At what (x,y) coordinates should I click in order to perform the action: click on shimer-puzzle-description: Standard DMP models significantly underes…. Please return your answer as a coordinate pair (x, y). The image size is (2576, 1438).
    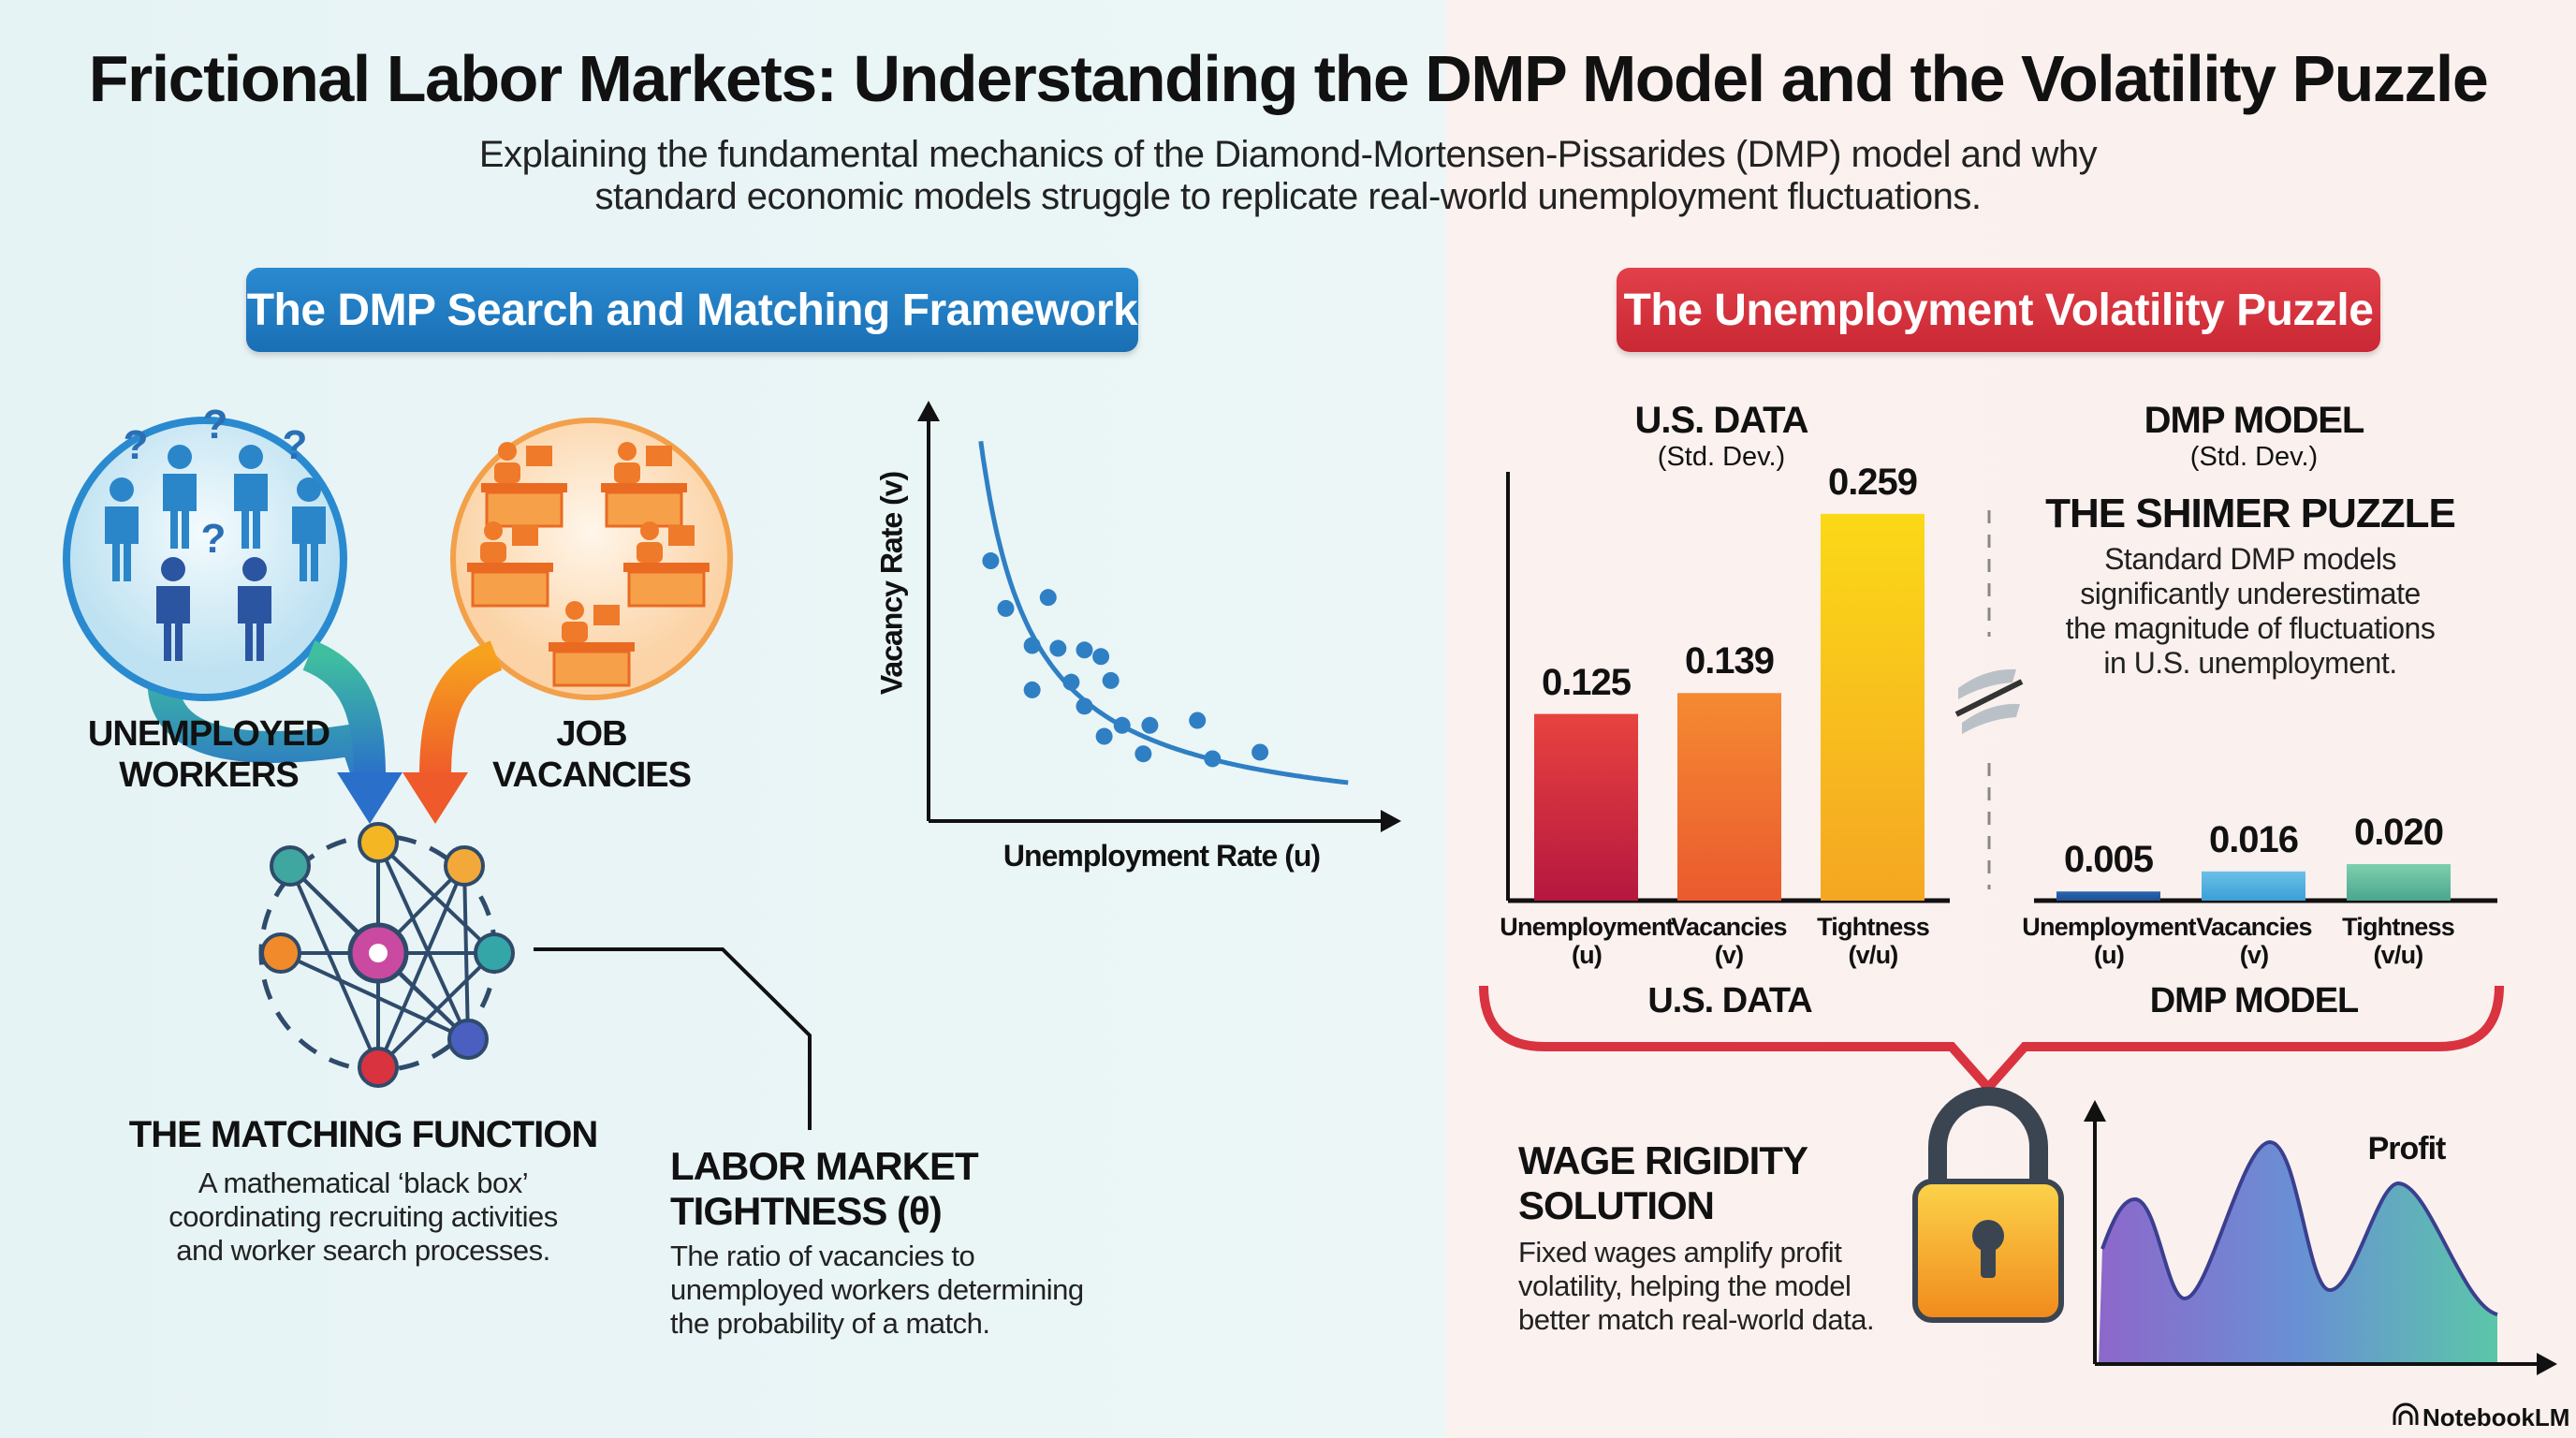
    Looking at the image, I should click on (2250, 611).